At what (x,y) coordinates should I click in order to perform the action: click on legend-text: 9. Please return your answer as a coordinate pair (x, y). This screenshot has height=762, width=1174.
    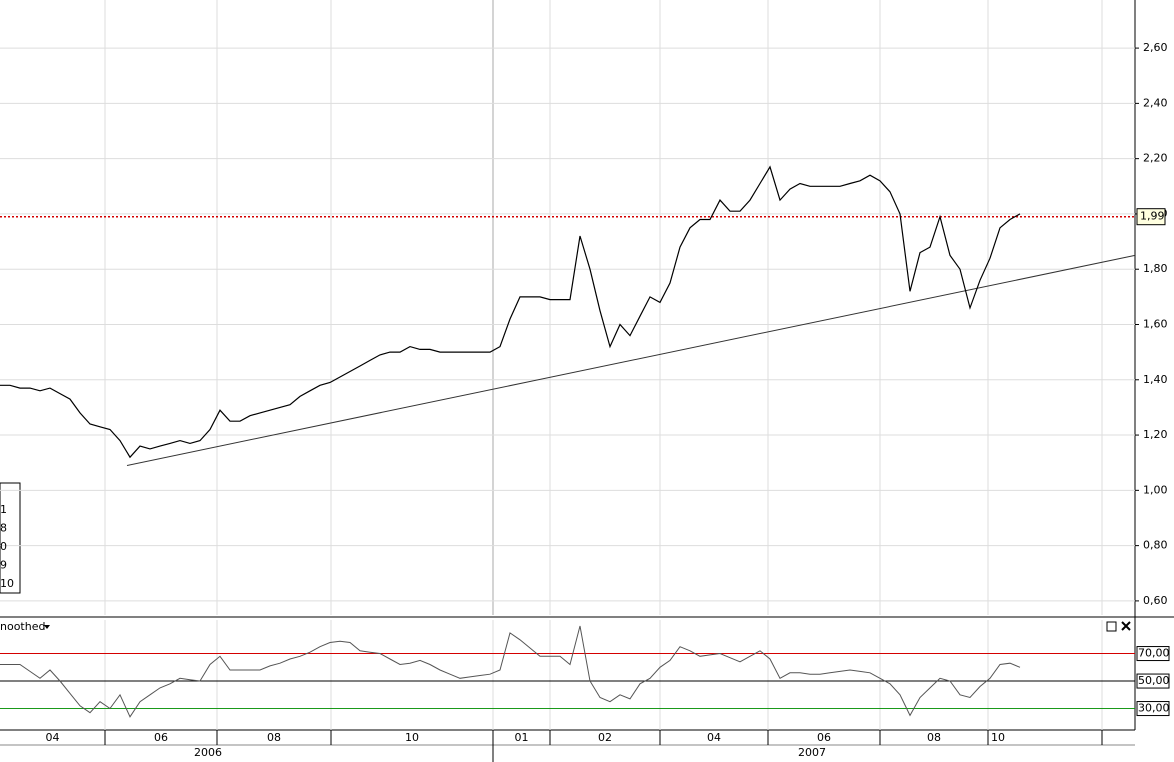
    Looking at the image, I should click on (3, 565).